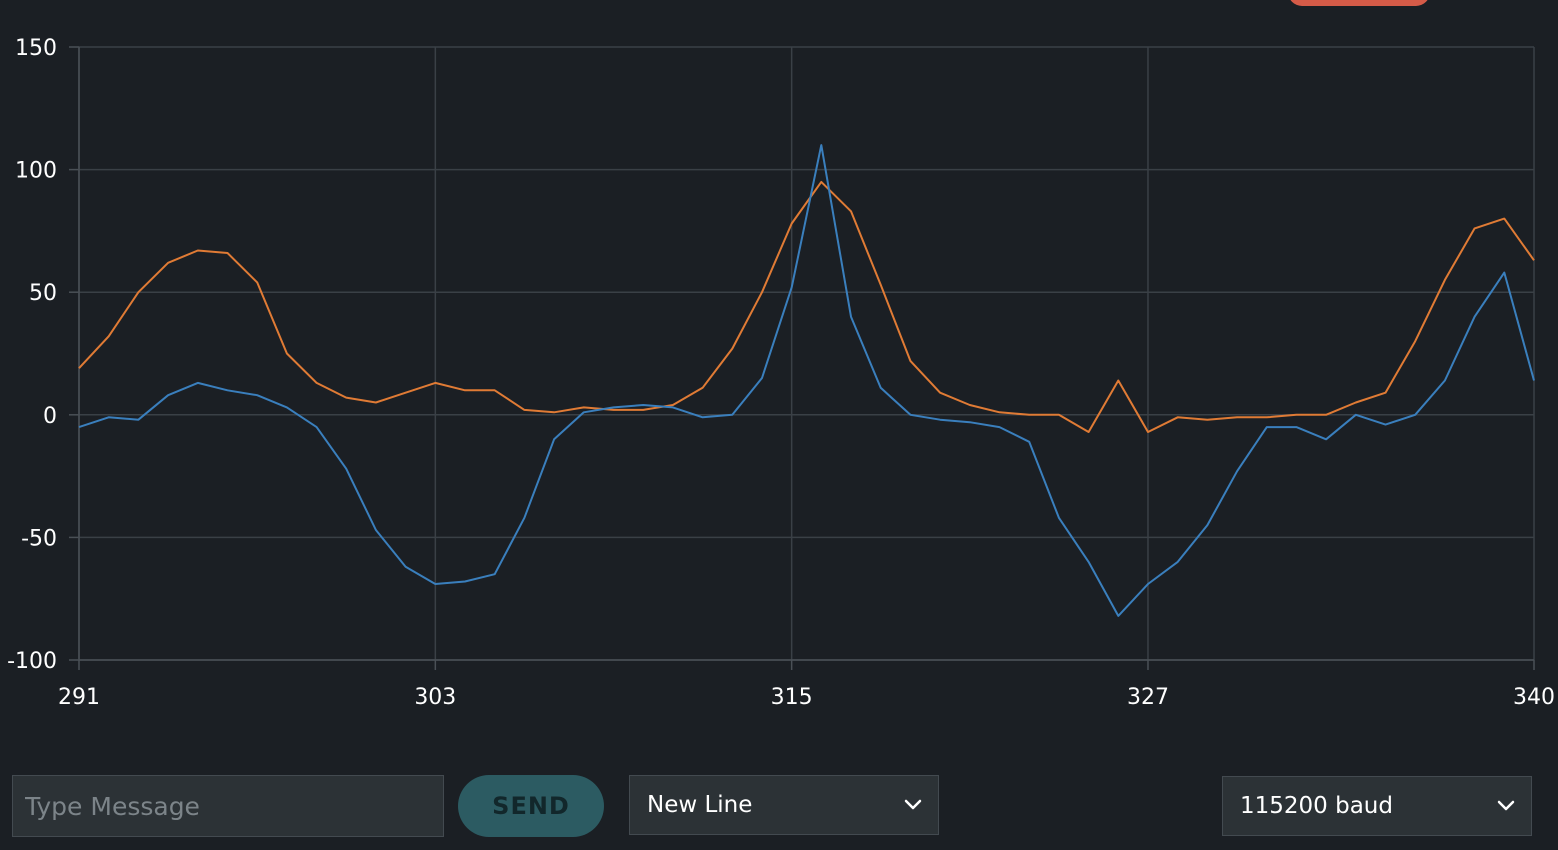 Image resolution: width=1558 pixels, height=850 pixels. What do you see at coordinates (39, 538) in the screenshot?
I see `y-tick-label: -50` at bounding box center [39, 538].